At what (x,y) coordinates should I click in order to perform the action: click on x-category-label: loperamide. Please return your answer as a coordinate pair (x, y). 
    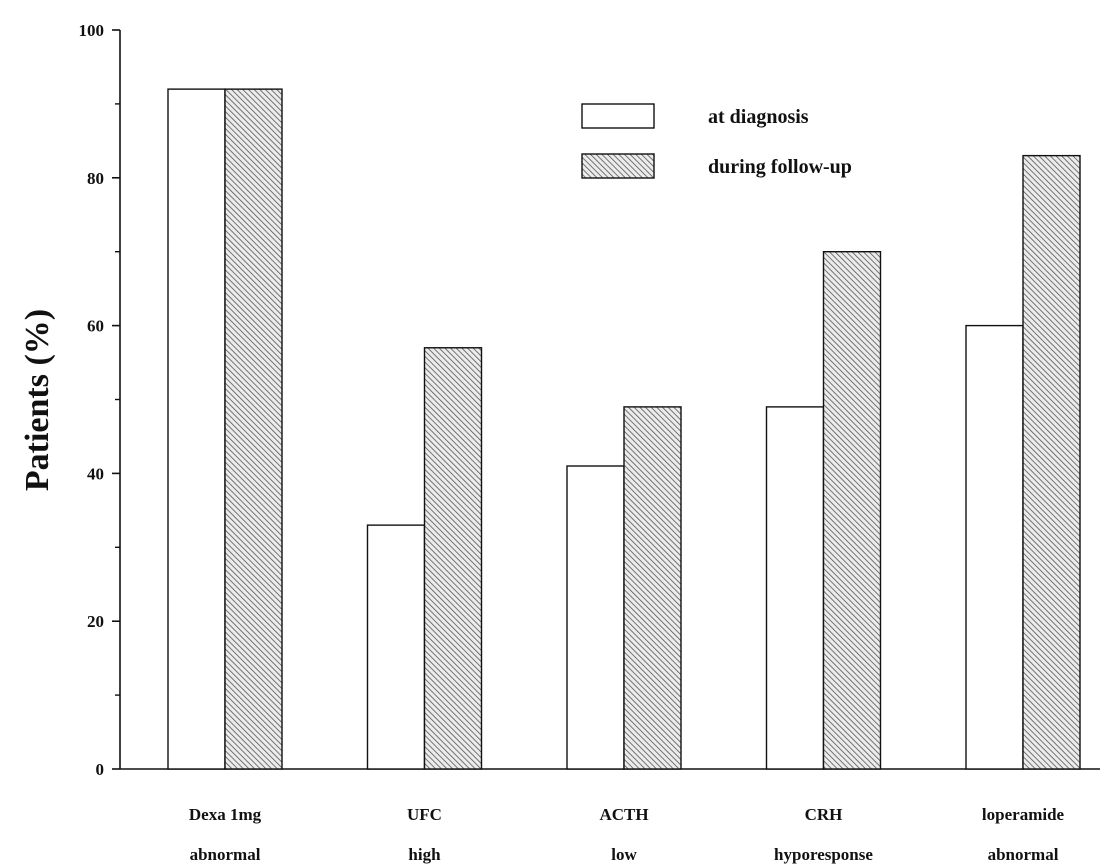
    Looking at the image, I should click on (1023, 814).